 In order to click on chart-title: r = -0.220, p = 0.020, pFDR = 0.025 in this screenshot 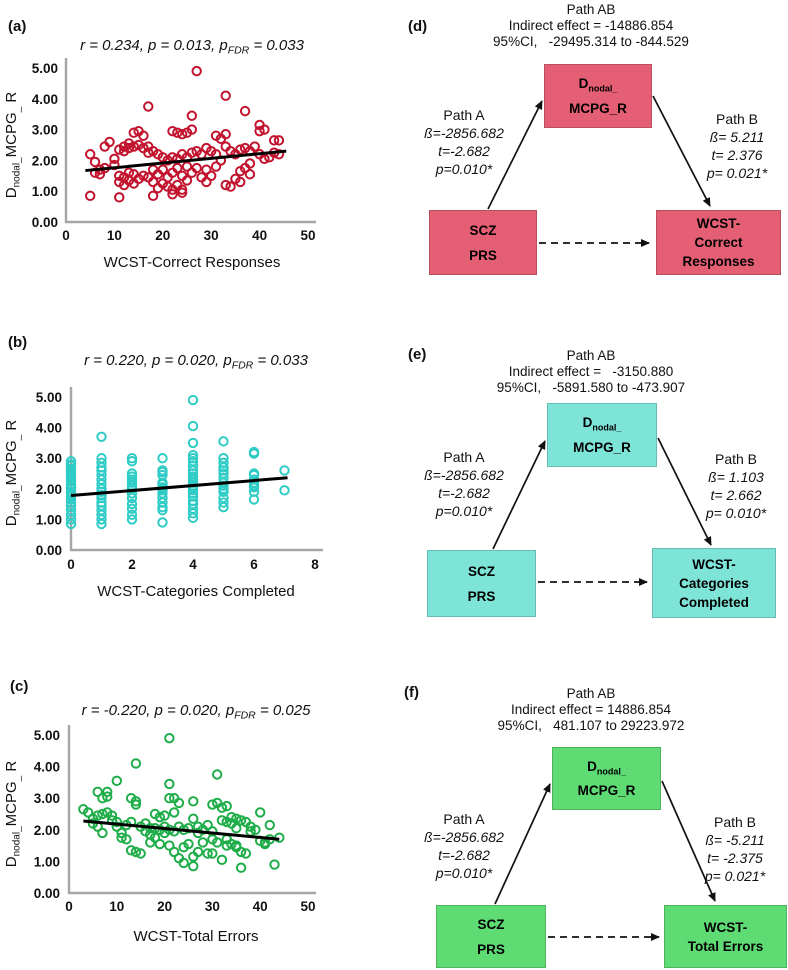, I will do `click(196, 712)`.